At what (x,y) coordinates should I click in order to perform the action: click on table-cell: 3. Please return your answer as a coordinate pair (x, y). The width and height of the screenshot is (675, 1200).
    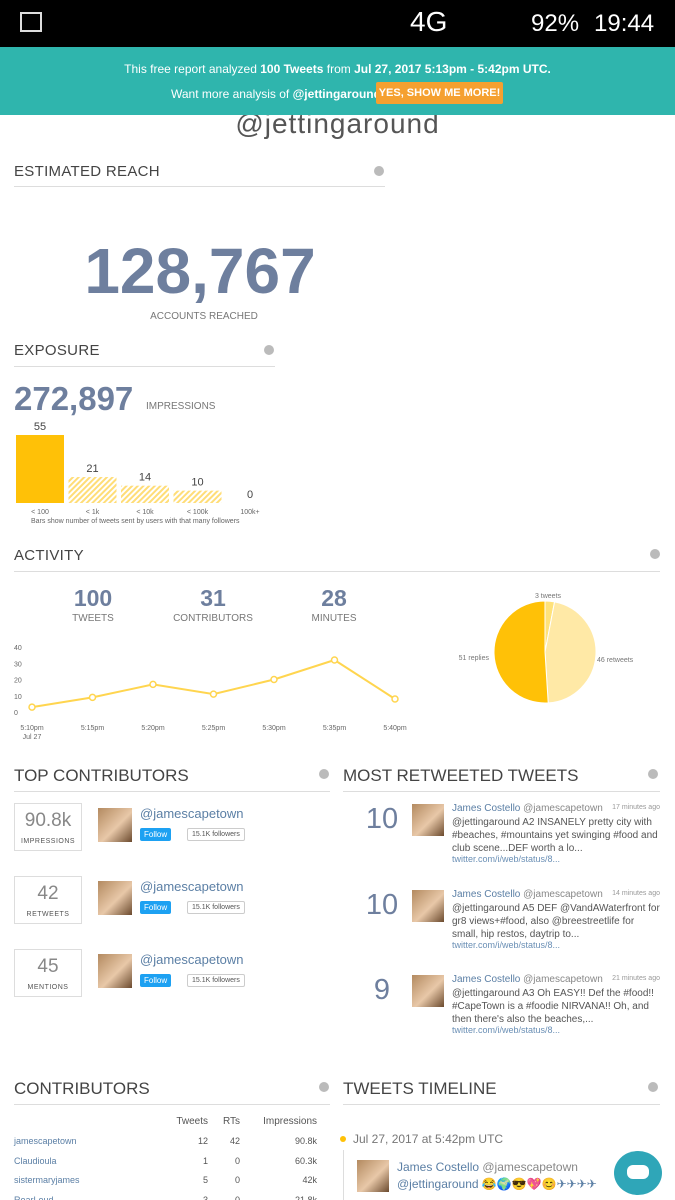
    Looking at the image, I should click on (205, 1197).